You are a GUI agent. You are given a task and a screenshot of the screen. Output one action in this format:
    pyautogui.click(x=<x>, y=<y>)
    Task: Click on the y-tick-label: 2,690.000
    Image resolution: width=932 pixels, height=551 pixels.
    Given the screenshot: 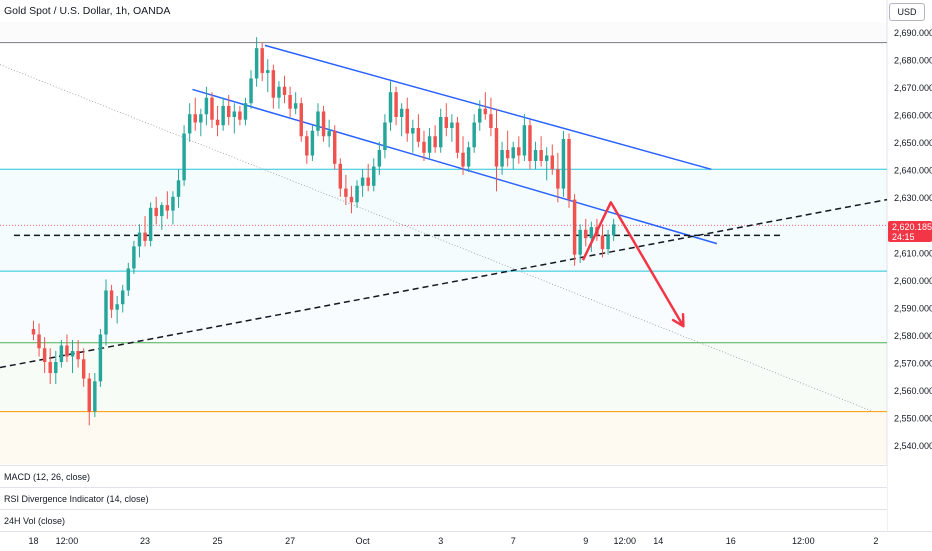 What is the action you would take?
    pyautogui.click(x=913, y=33)
    